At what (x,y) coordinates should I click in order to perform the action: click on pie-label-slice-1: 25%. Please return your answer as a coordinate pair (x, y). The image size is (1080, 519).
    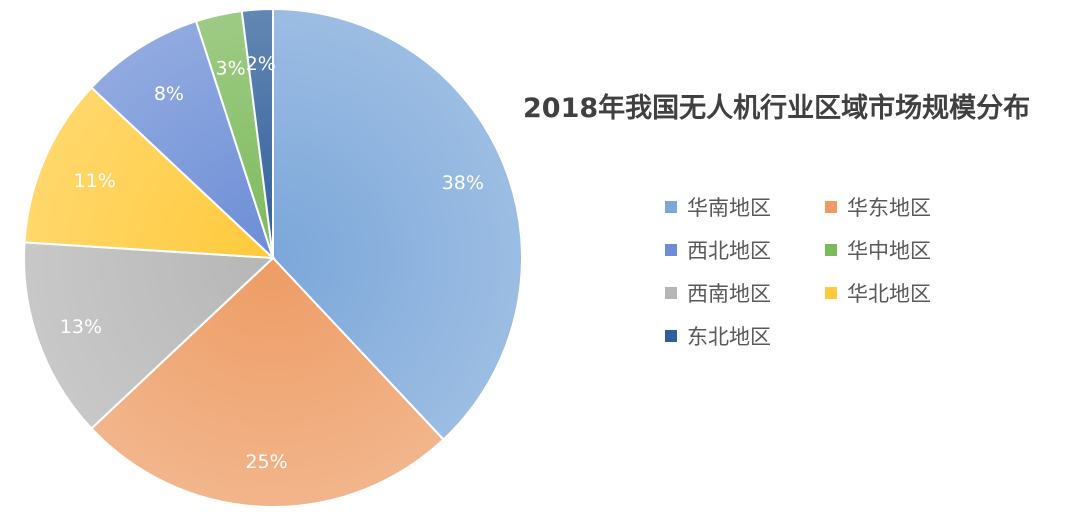
    Looking at the image, I should click on (266, 462).